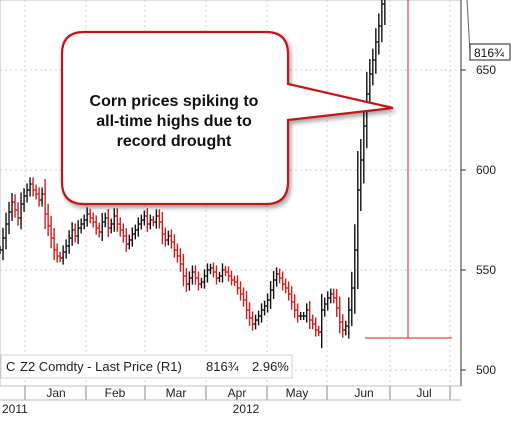  Describe the element at coordinates (237, 393) in the screenshot. I see `x-tick-label: Apr` at that location.